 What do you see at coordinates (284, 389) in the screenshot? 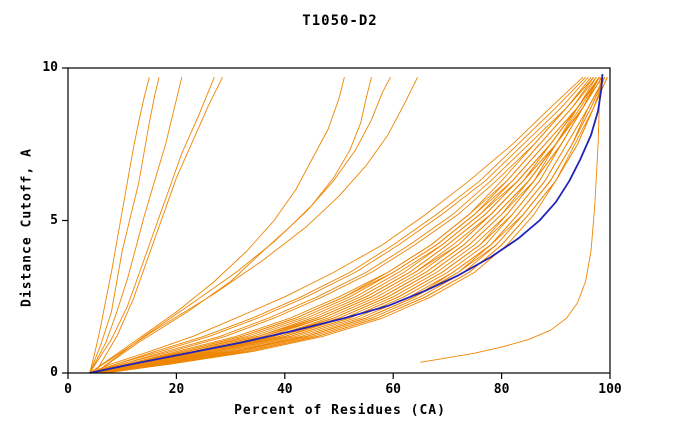
I see `x-tick-label: 40` at bounding box center [284, 389].